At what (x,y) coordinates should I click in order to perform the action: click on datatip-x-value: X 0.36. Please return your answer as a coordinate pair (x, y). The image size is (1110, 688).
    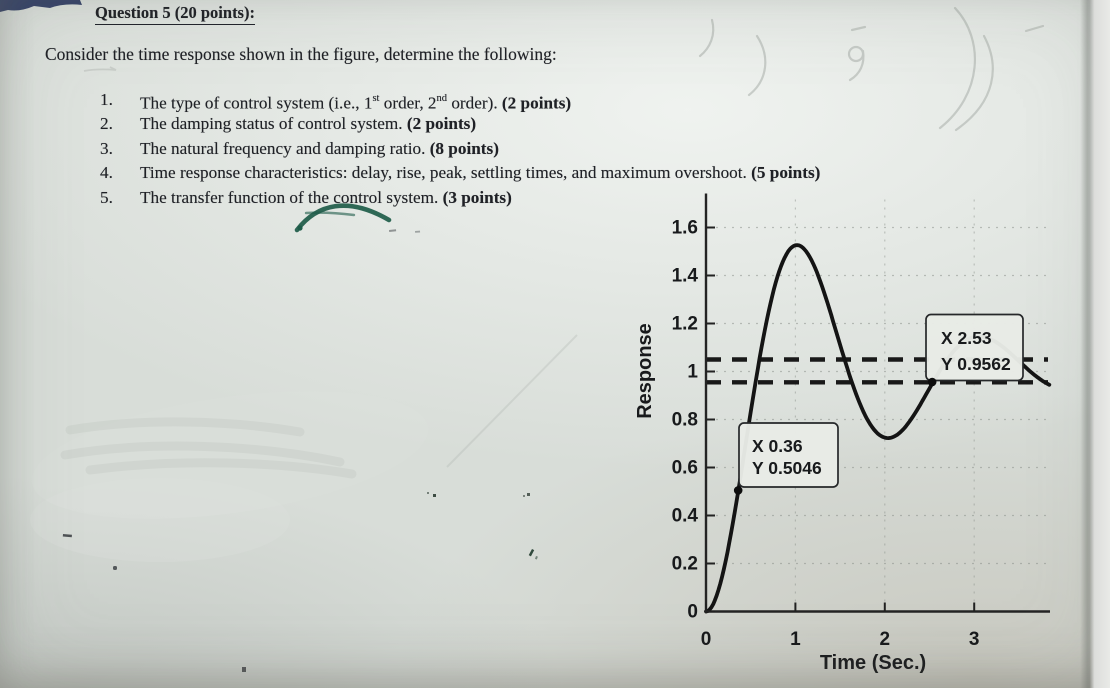
    Looking at the image, I should click on (777, 446).